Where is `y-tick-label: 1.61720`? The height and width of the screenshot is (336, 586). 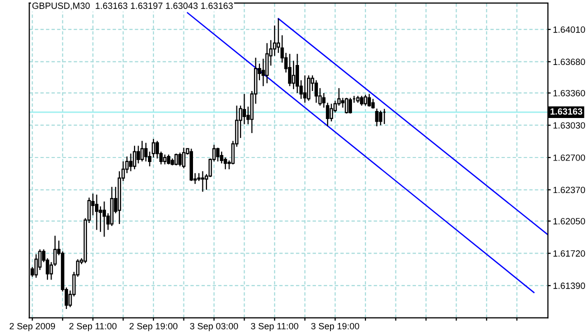
y-tick-label: 1.61720 is located at coordinates (569, 253).